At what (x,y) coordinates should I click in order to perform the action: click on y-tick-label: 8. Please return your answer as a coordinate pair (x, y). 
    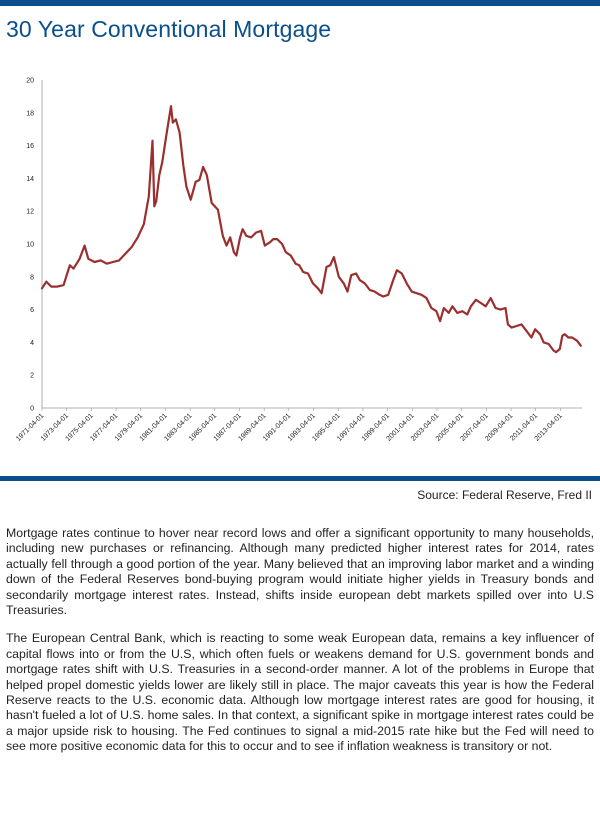
    Looking at the image, I should click on (32, 277).